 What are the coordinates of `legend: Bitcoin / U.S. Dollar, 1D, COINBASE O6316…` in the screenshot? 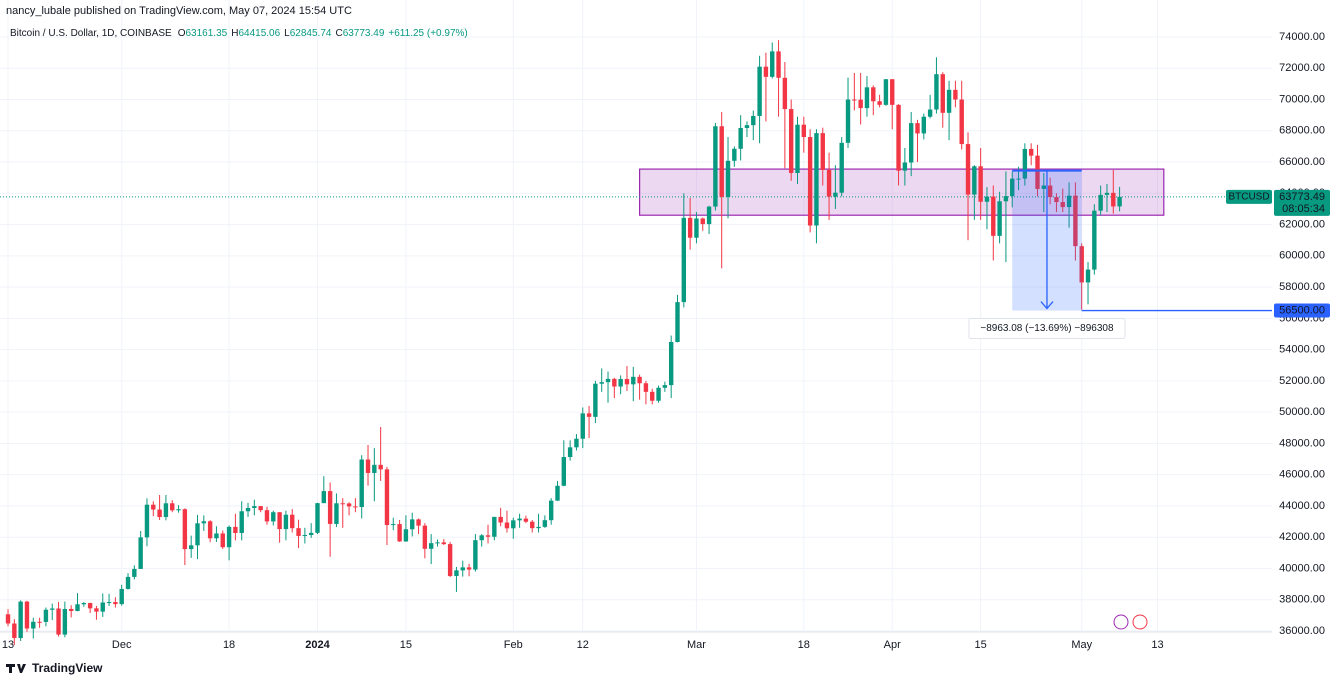 It's located at (239, 33).